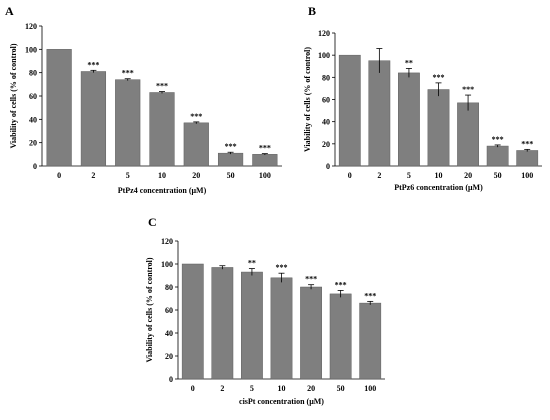 This screenshot has width=550, height=420. I want to click on panel-letter: A, so click(9, 11).